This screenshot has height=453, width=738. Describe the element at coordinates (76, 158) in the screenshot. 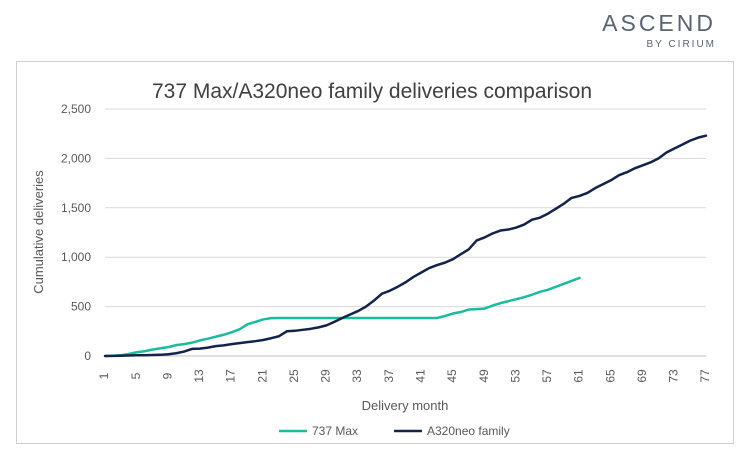

I see `y-tick-label: 2,000` at that location.